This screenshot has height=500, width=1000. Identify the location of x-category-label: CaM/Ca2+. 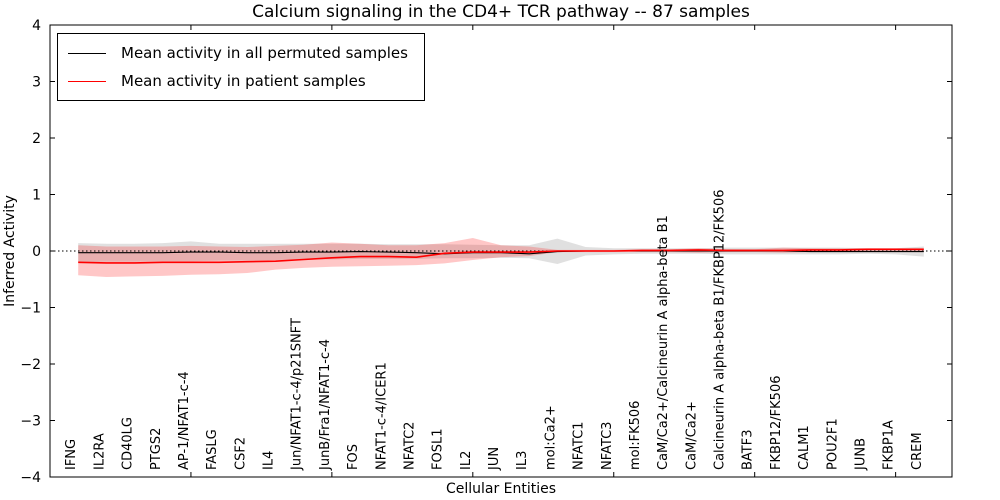
(691, 435).